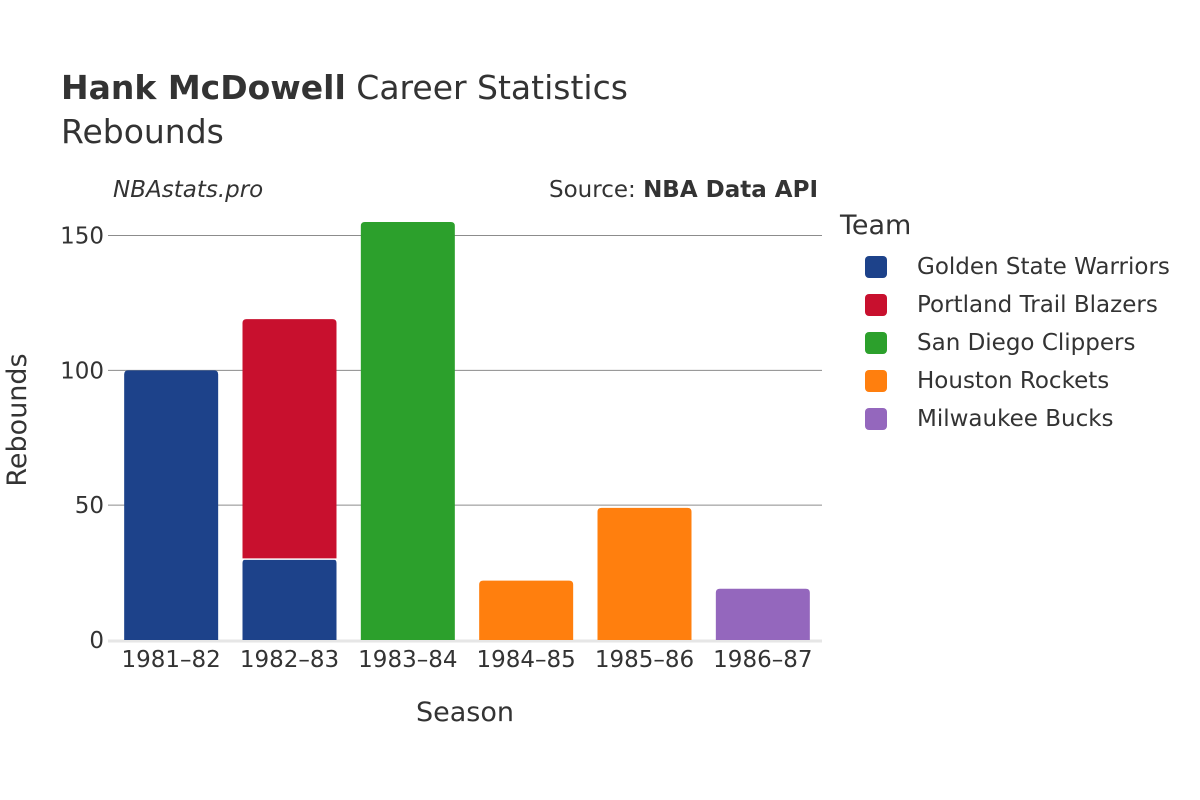  I want to click on y-tick-label: 50, so click(89, 506).